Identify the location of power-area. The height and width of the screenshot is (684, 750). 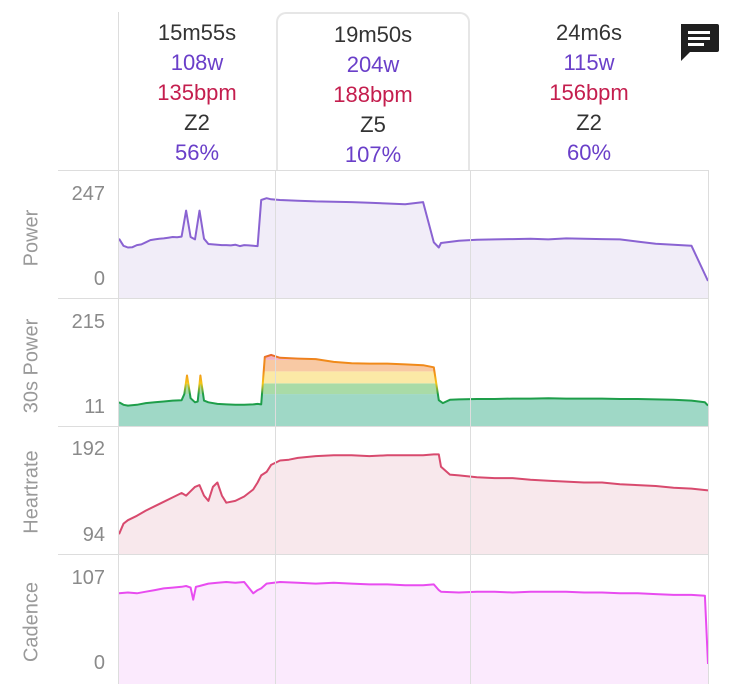
(413, 248).